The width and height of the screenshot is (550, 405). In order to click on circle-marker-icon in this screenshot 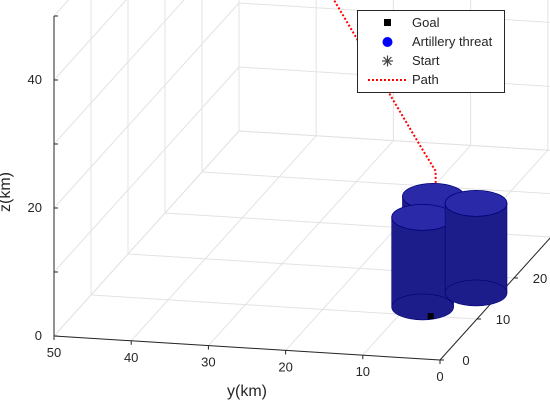, I will do `click(387, 42)`.